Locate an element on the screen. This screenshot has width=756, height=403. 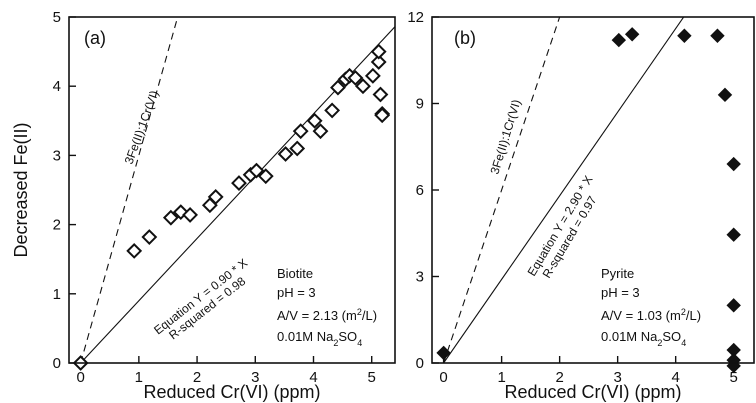
panel-b-y-tick-label-3: 9 is located at coordinates (420, 104).